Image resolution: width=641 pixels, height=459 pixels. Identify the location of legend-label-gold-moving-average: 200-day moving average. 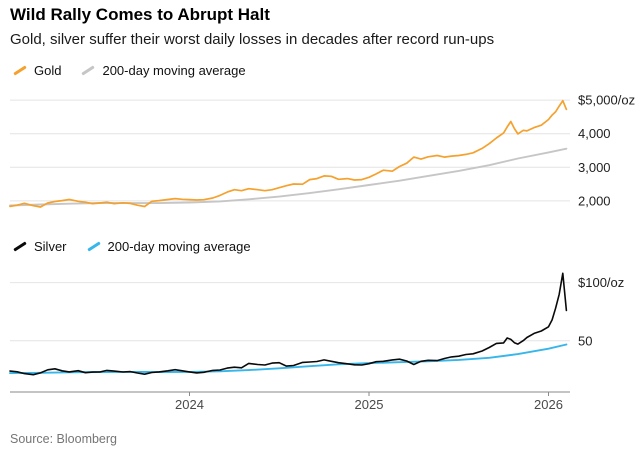
(174, 70).